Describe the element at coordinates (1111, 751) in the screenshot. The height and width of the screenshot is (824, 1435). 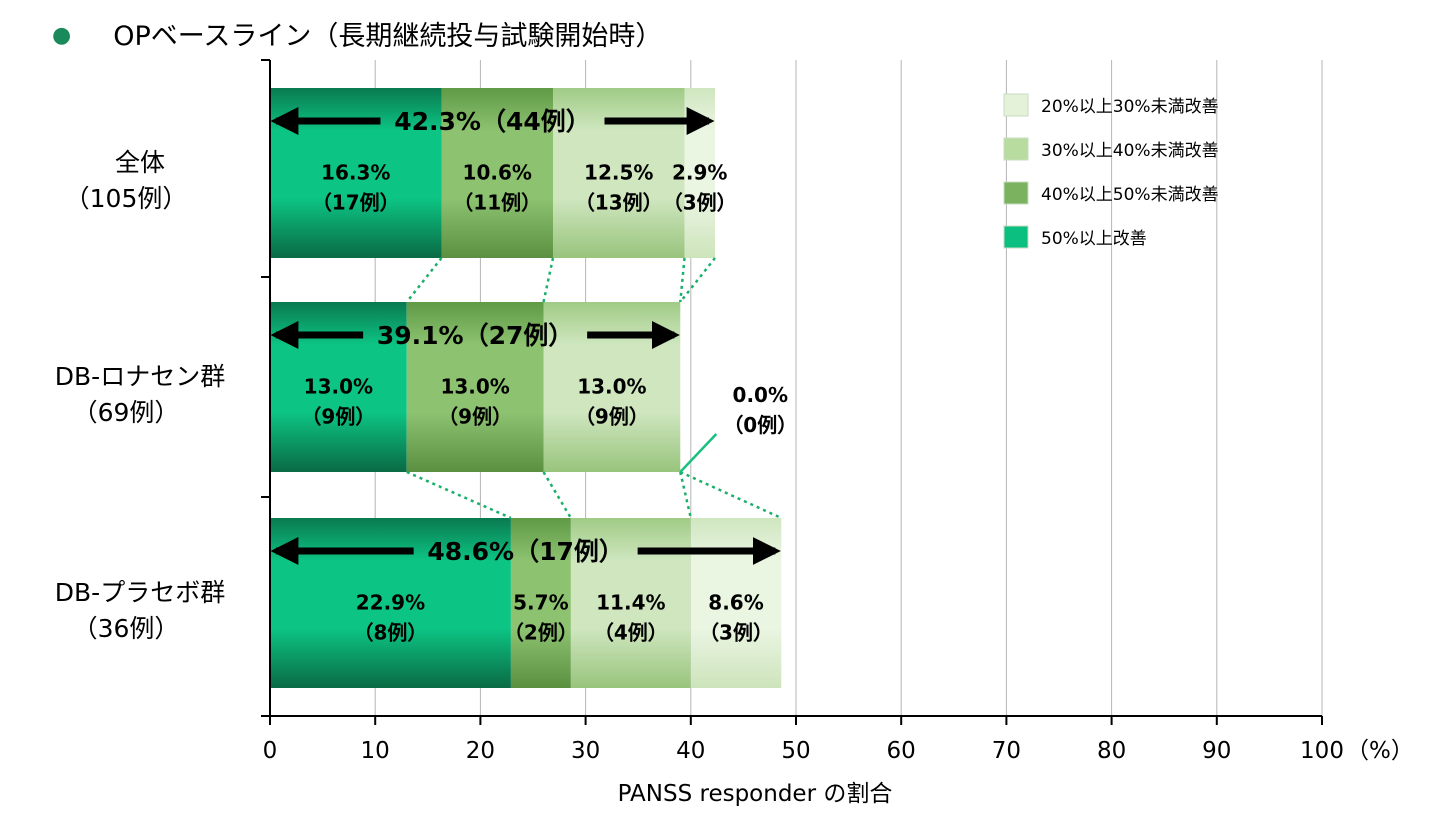
I see `x-tick-label: 80` at that location.